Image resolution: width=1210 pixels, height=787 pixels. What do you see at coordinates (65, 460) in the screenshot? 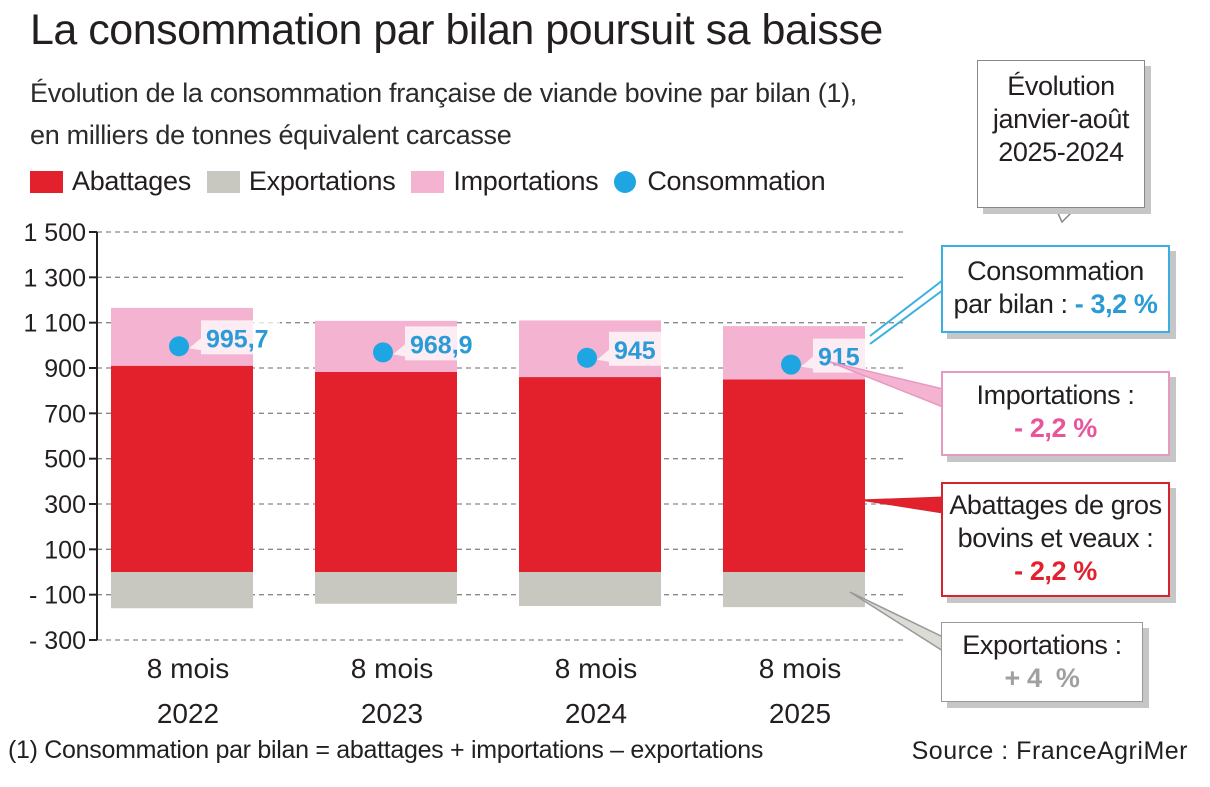
I see `y-tick-label: 500` at bounding box center [65, 460].